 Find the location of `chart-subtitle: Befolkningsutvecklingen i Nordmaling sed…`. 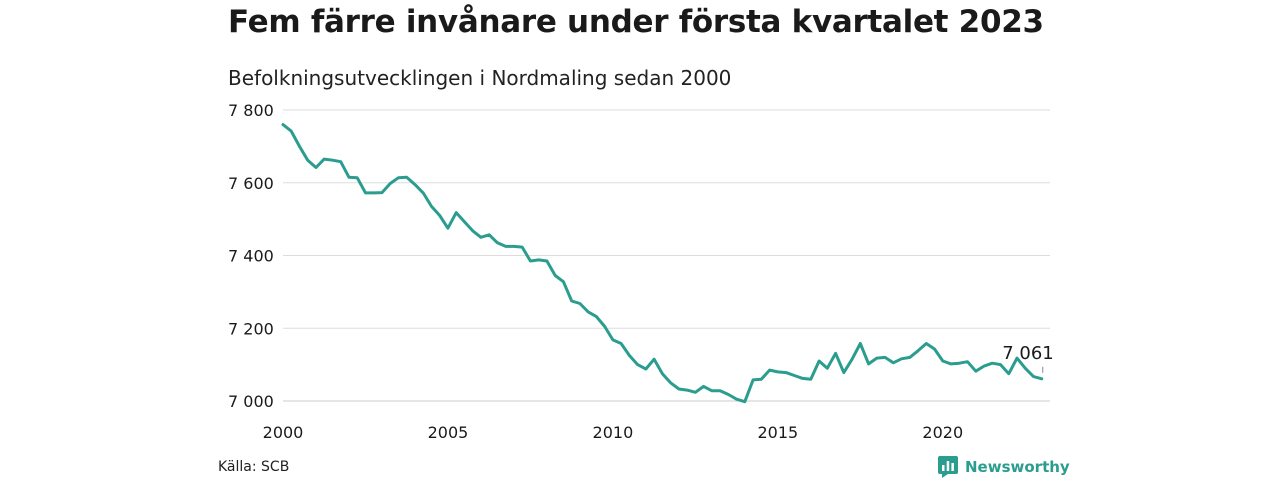

chart-subtitle: Befolkningsutvecklingen i Nordmaling sed… is located at coordinates (480, 78).